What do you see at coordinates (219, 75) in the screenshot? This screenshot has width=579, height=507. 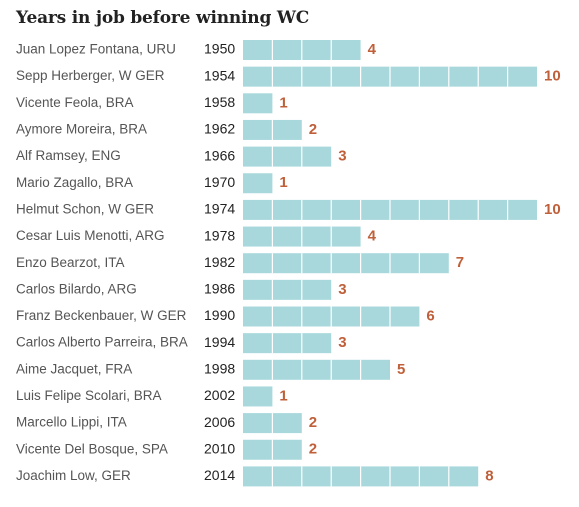 I see `year-label: 1954` at bounding box center [219, 75].